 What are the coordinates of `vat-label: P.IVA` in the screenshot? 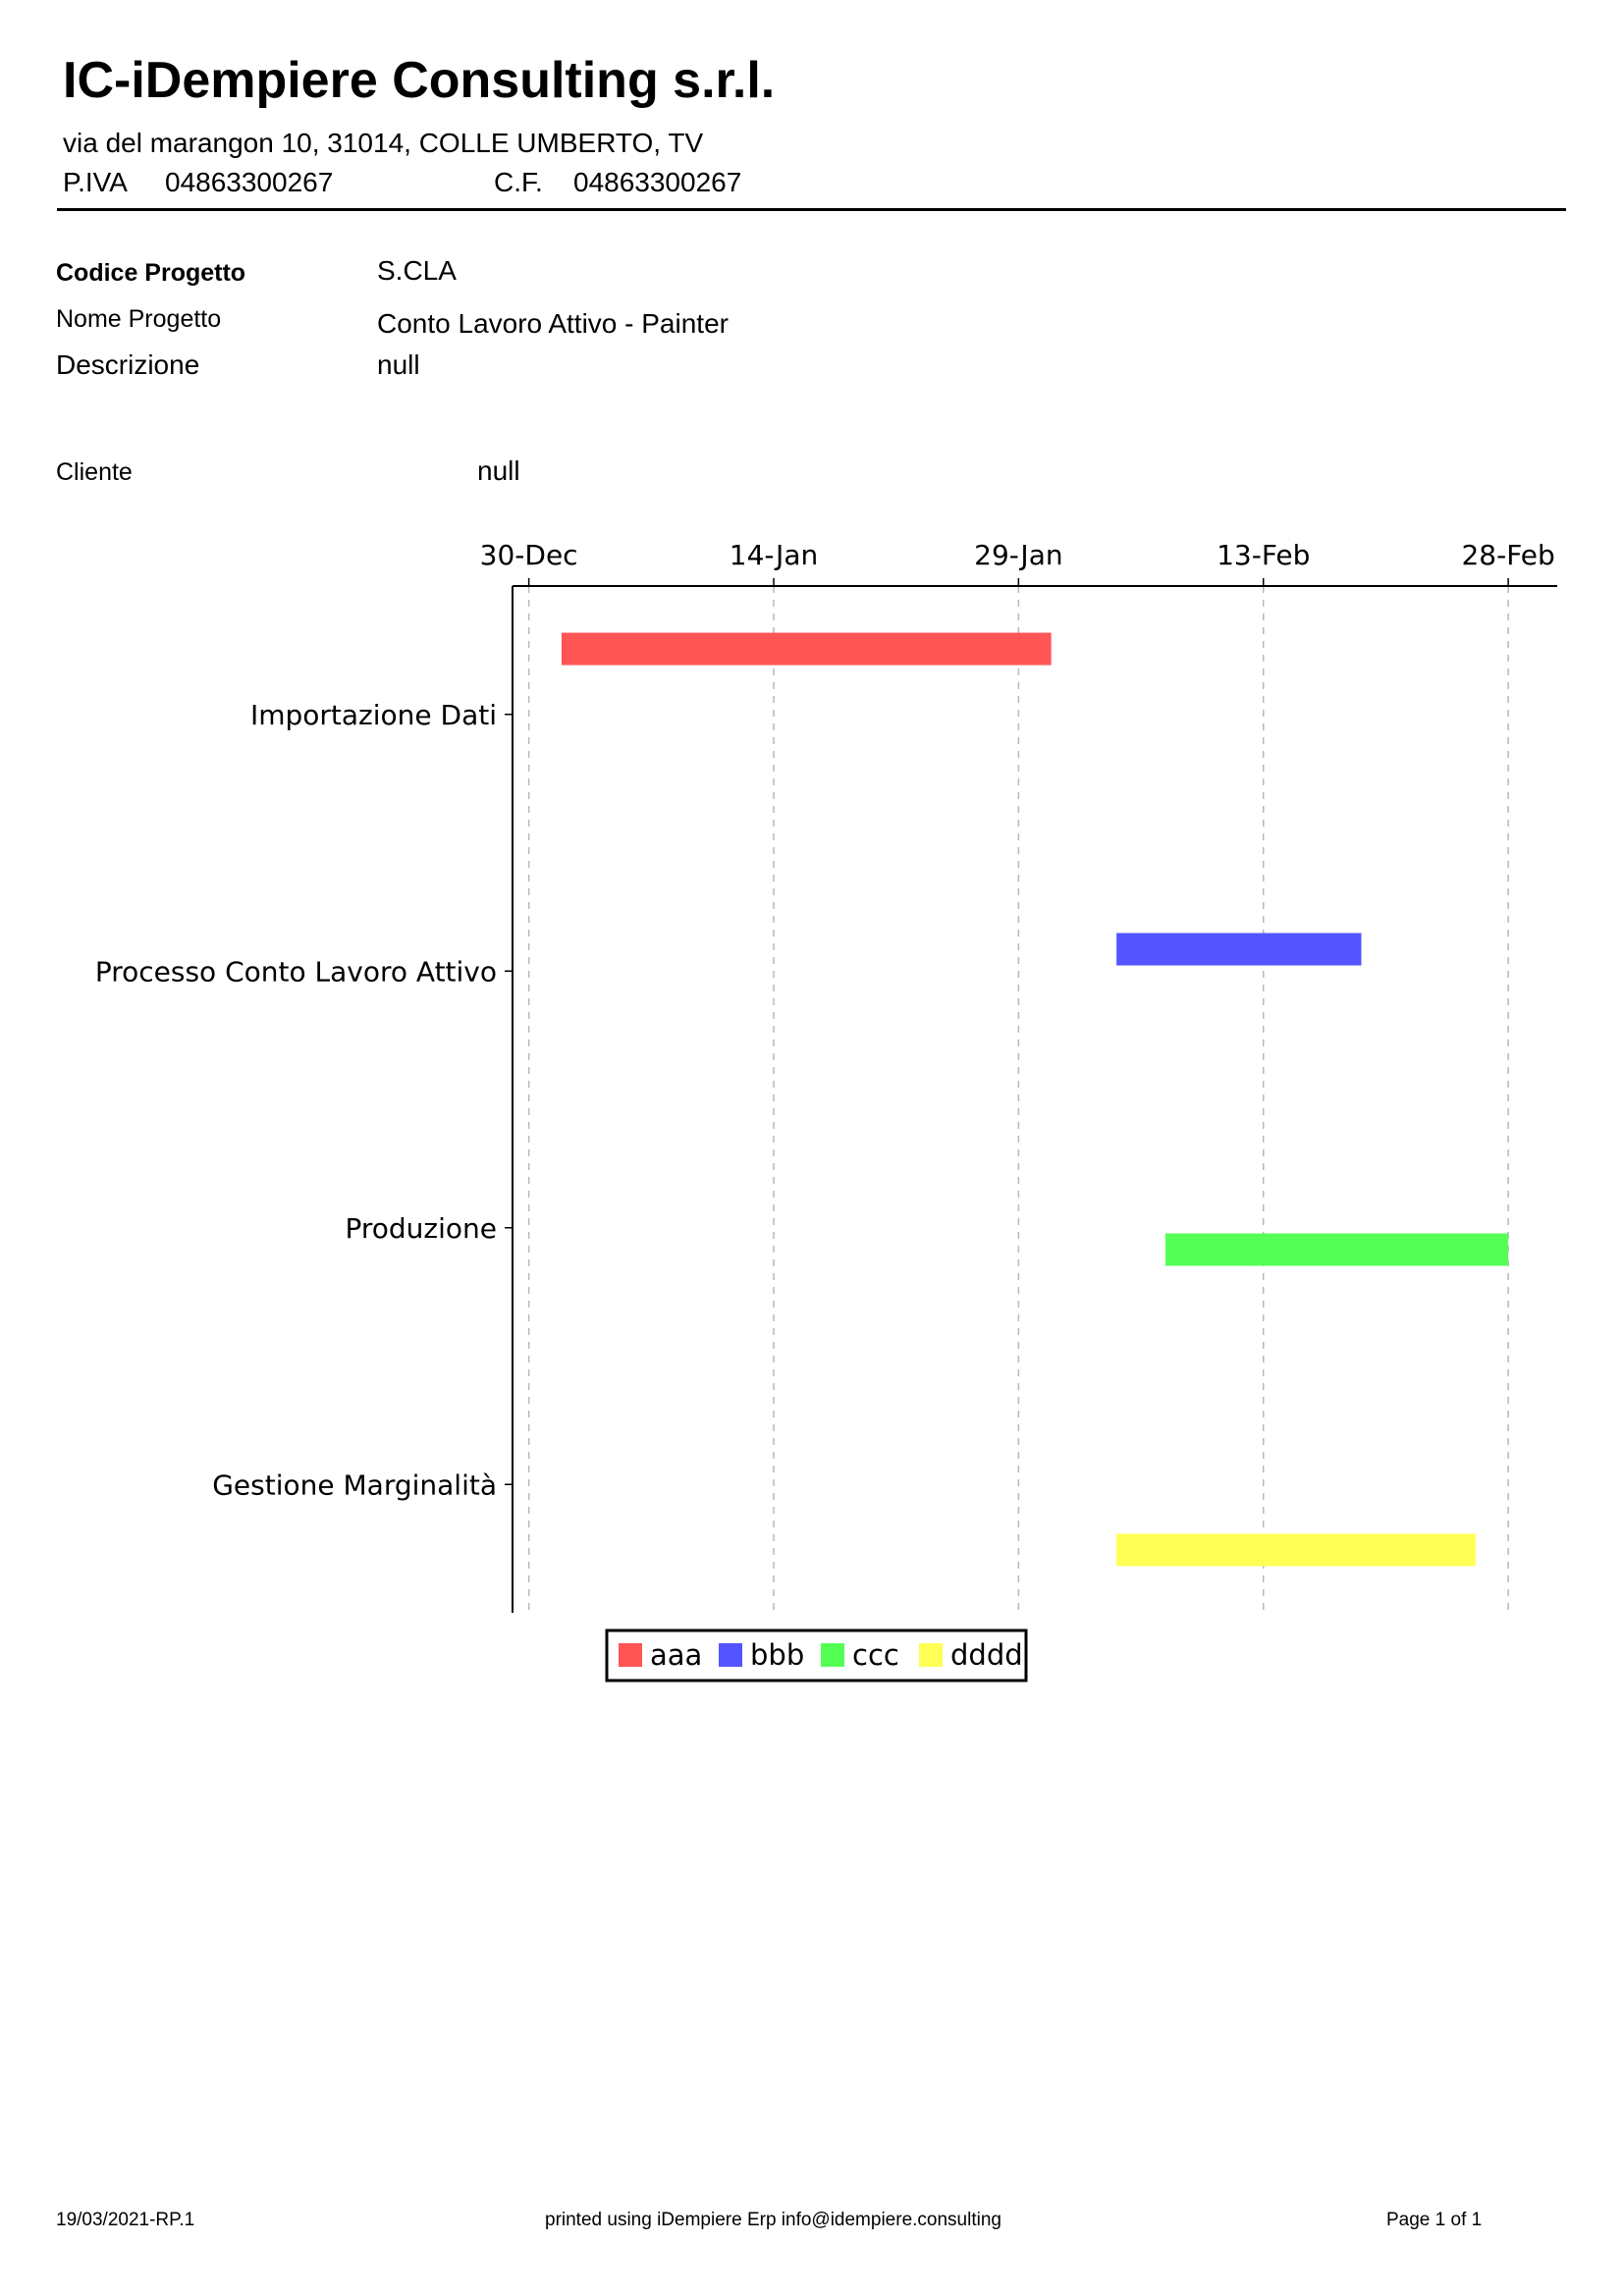 It's located at (95, 182).